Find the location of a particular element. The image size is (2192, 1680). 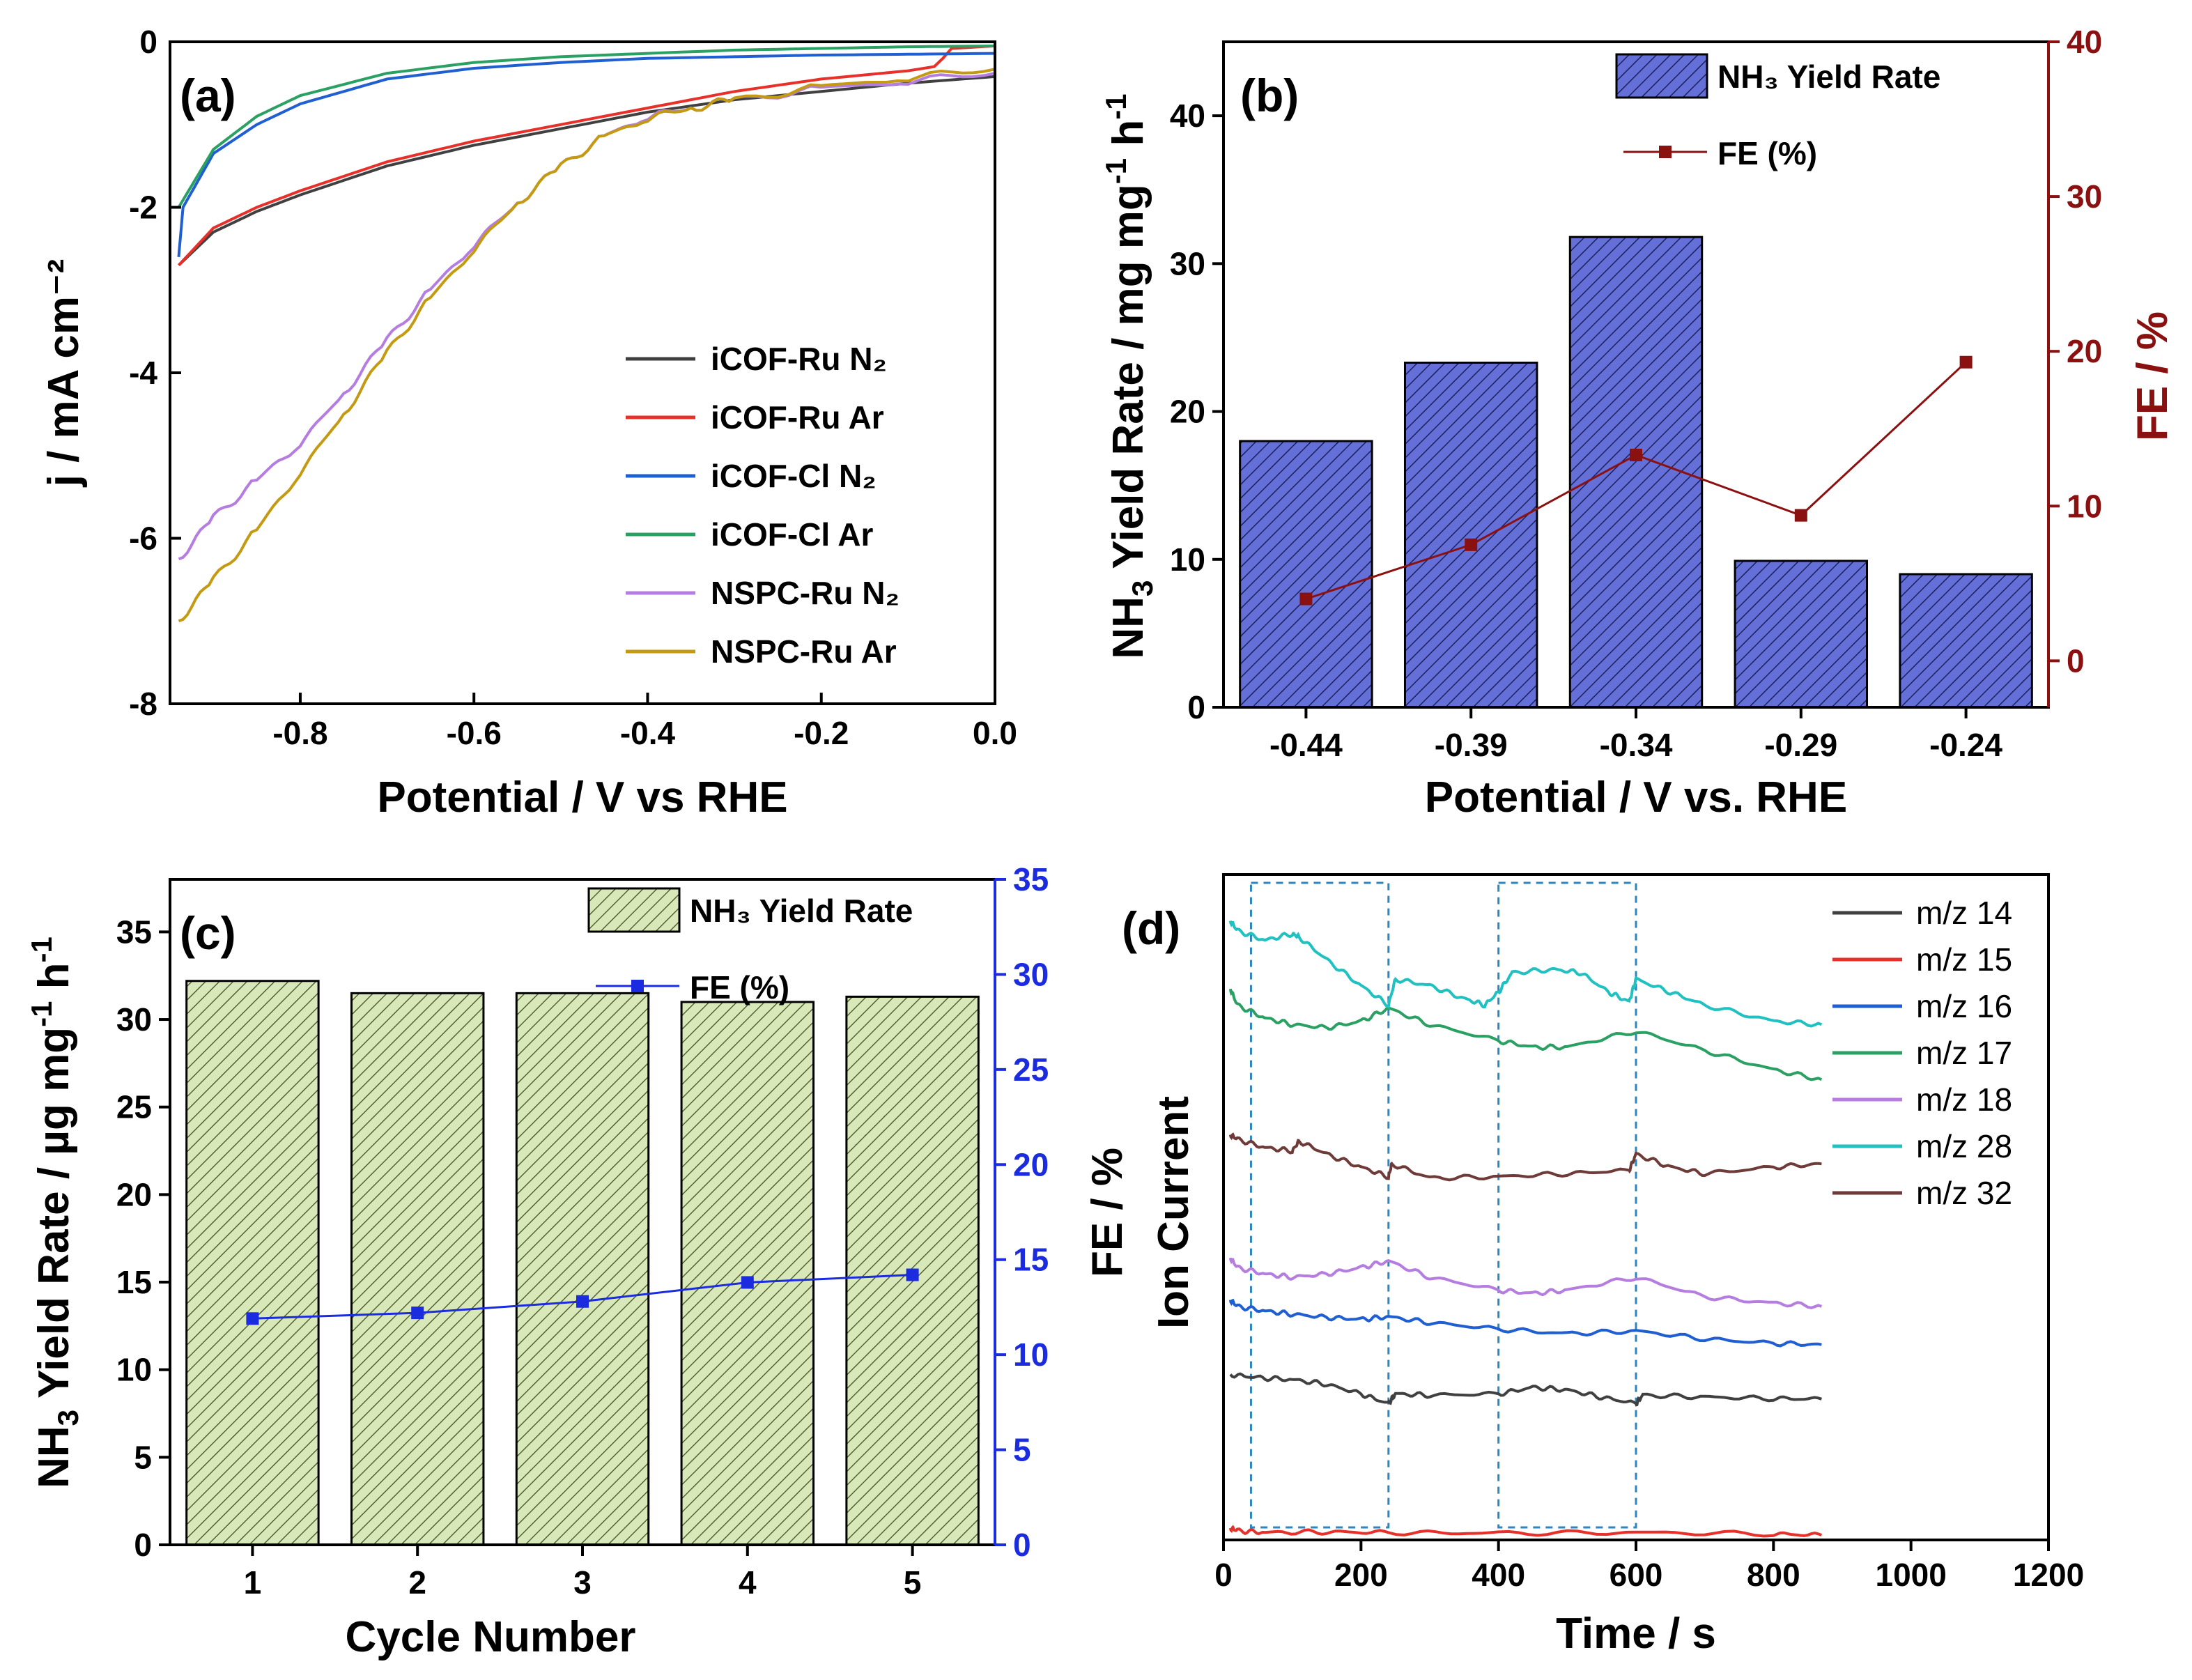

panel-c-ytick-label: 0 is located at coordinates (143, 1545).